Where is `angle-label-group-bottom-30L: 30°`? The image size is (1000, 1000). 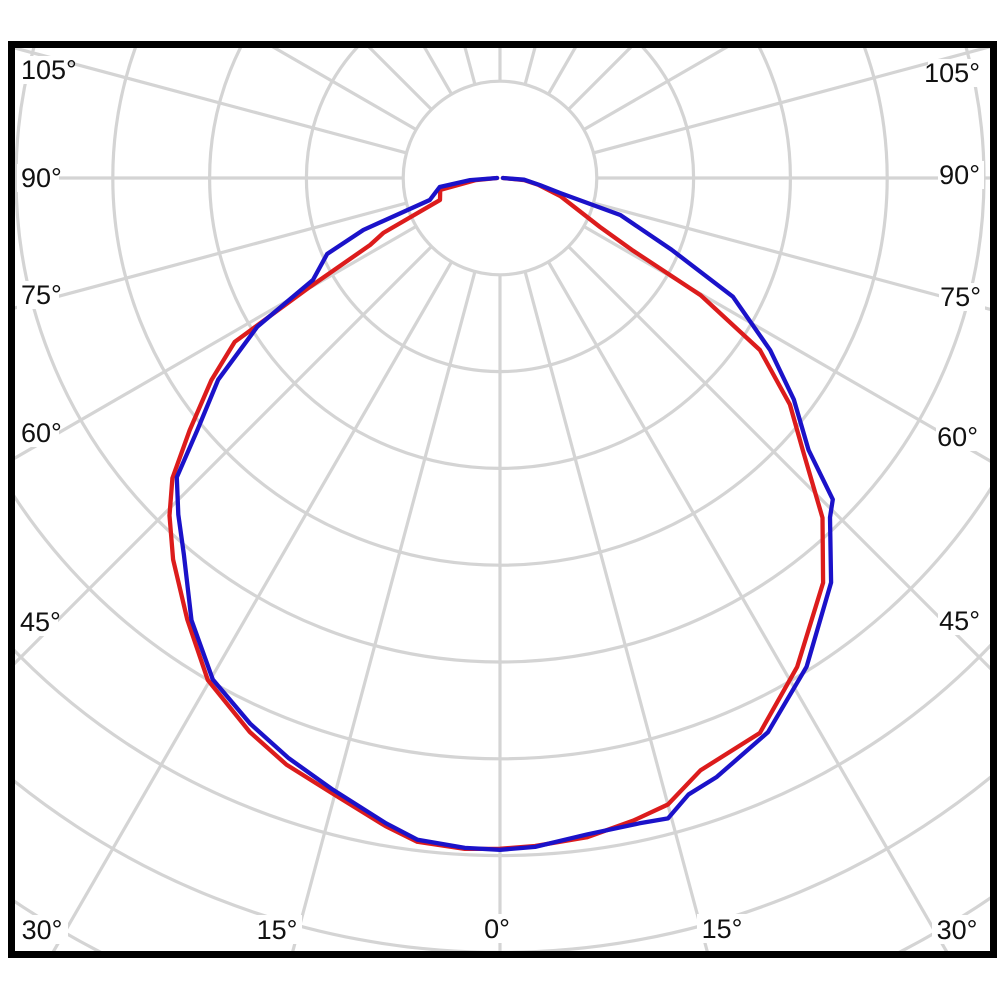 angle-label-group-bottom-30L: 30° is located at coordinates (43, 930).